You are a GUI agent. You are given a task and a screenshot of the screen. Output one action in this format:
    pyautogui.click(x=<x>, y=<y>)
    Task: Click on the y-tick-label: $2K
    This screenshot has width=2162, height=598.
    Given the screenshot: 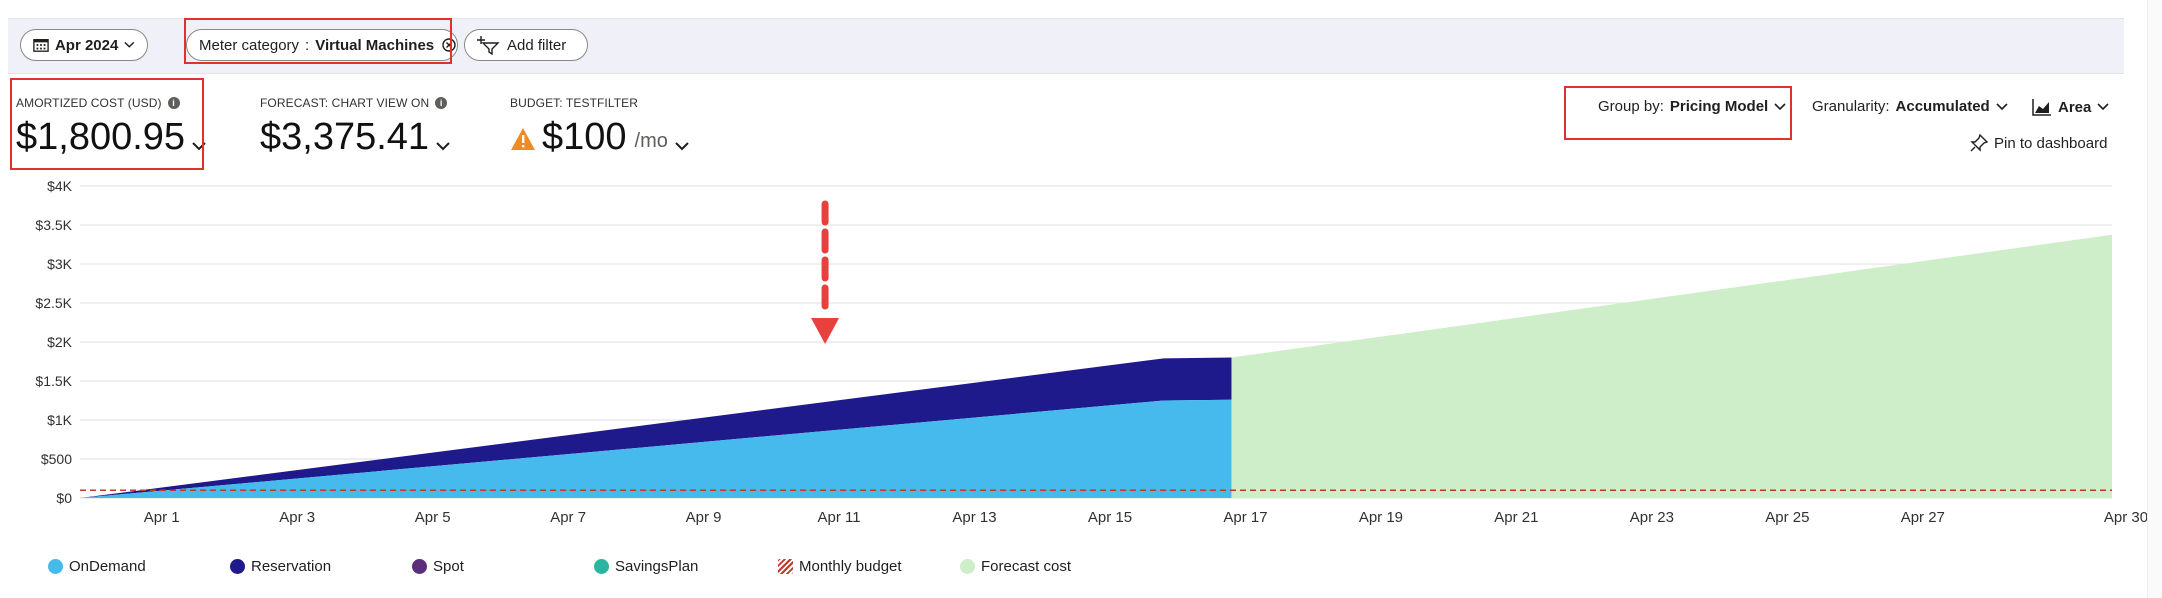 What is the action you would take?
    pyautogui.click(x=60, y=342)
    